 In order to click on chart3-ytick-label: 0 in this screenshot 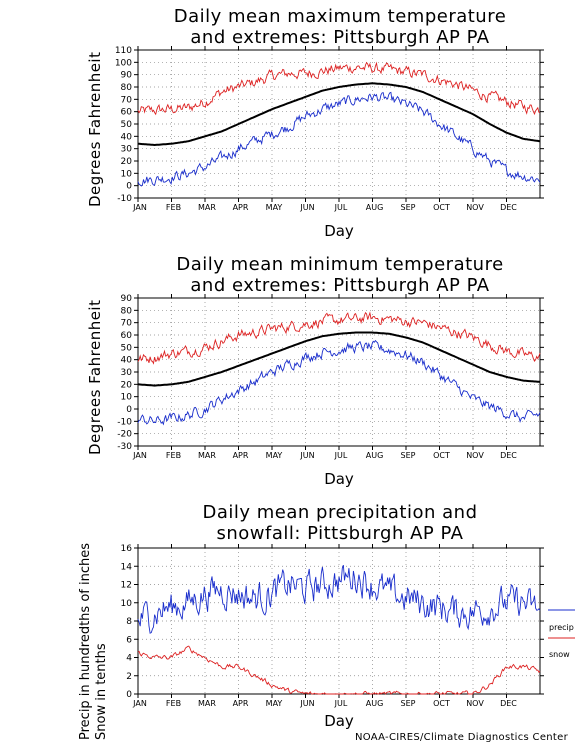, I will do `click(129, 695)`.